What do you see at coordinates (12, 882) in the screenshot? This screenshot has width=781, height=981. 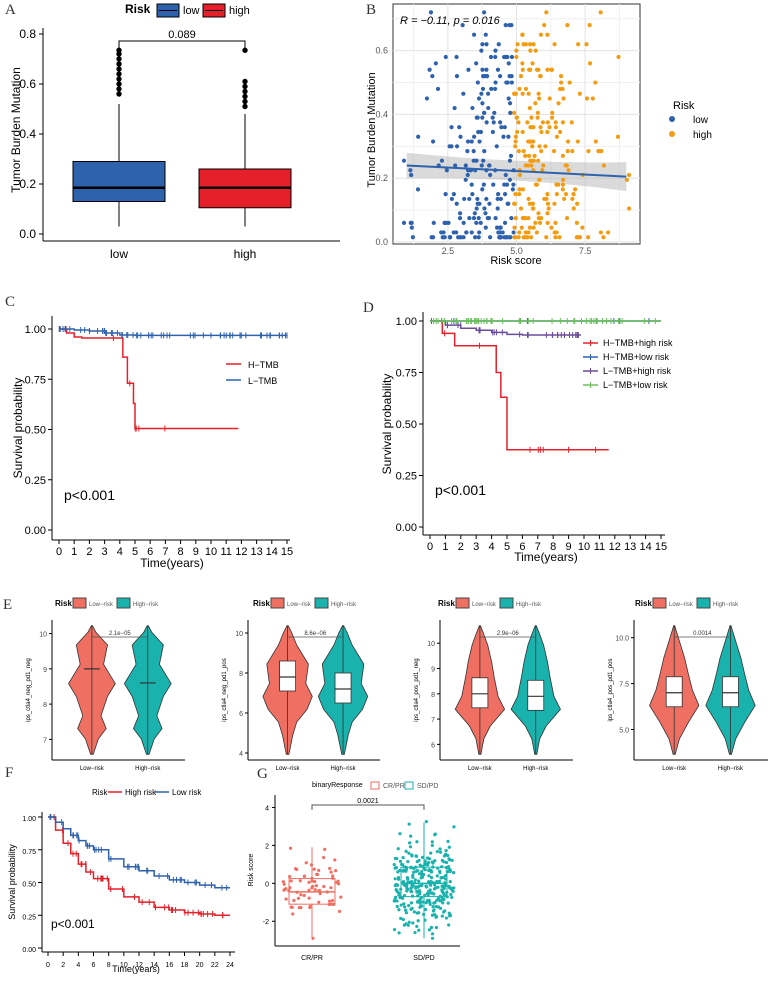 I see `panel-f-y-label: Survival probability` at bounding box center [12, 882].